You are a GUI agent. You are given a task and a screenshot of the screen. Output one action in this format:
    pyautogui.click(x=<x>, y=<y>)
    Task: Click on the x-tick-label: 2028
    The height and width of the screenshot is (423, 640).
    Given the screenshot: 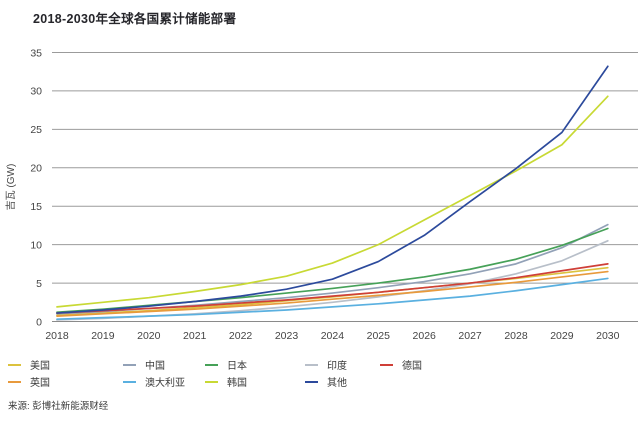 What is the action you would take?
    pyautogui.click(x=516, y=336)
    